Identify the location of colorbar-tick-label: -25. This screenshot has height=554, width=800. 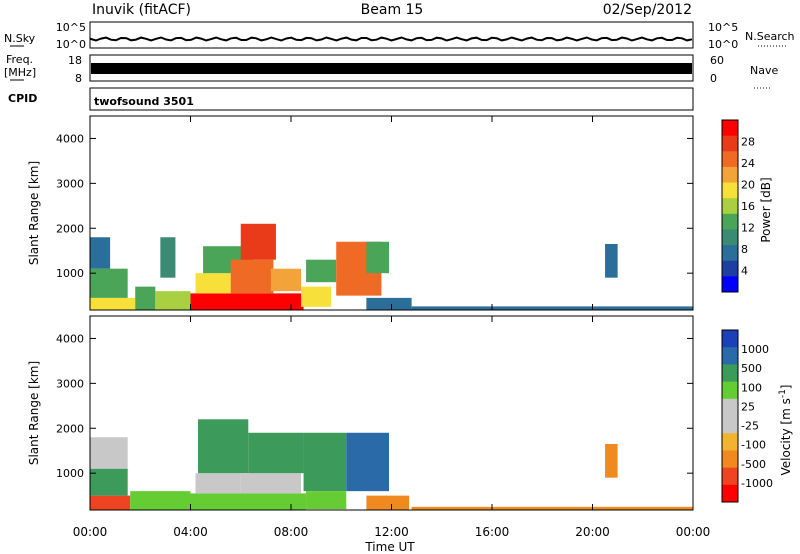
(750, 426).